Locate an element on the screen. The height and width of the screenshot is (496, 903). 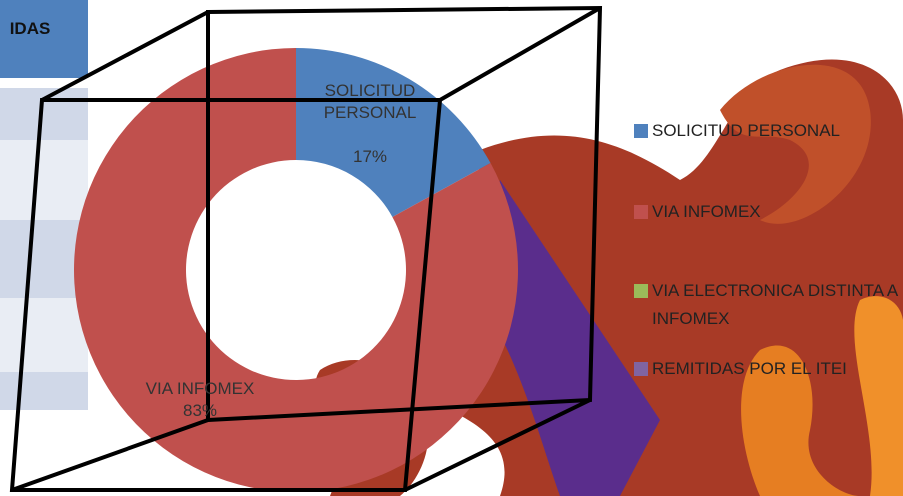
donut-slice is located at coordinates (393, 133).